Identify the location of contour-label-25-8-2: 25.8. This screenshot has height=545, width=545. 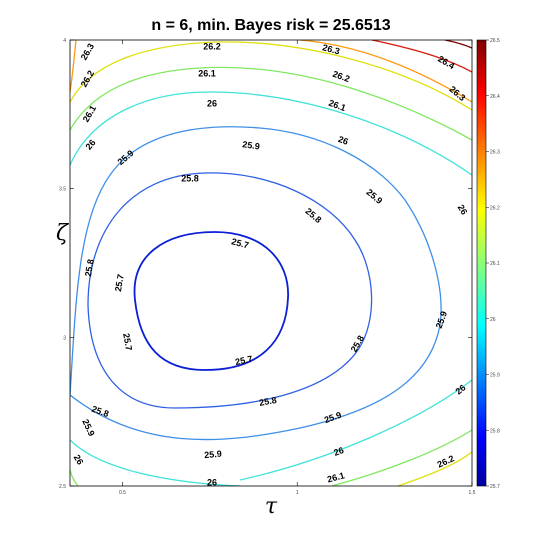
(89, 267).